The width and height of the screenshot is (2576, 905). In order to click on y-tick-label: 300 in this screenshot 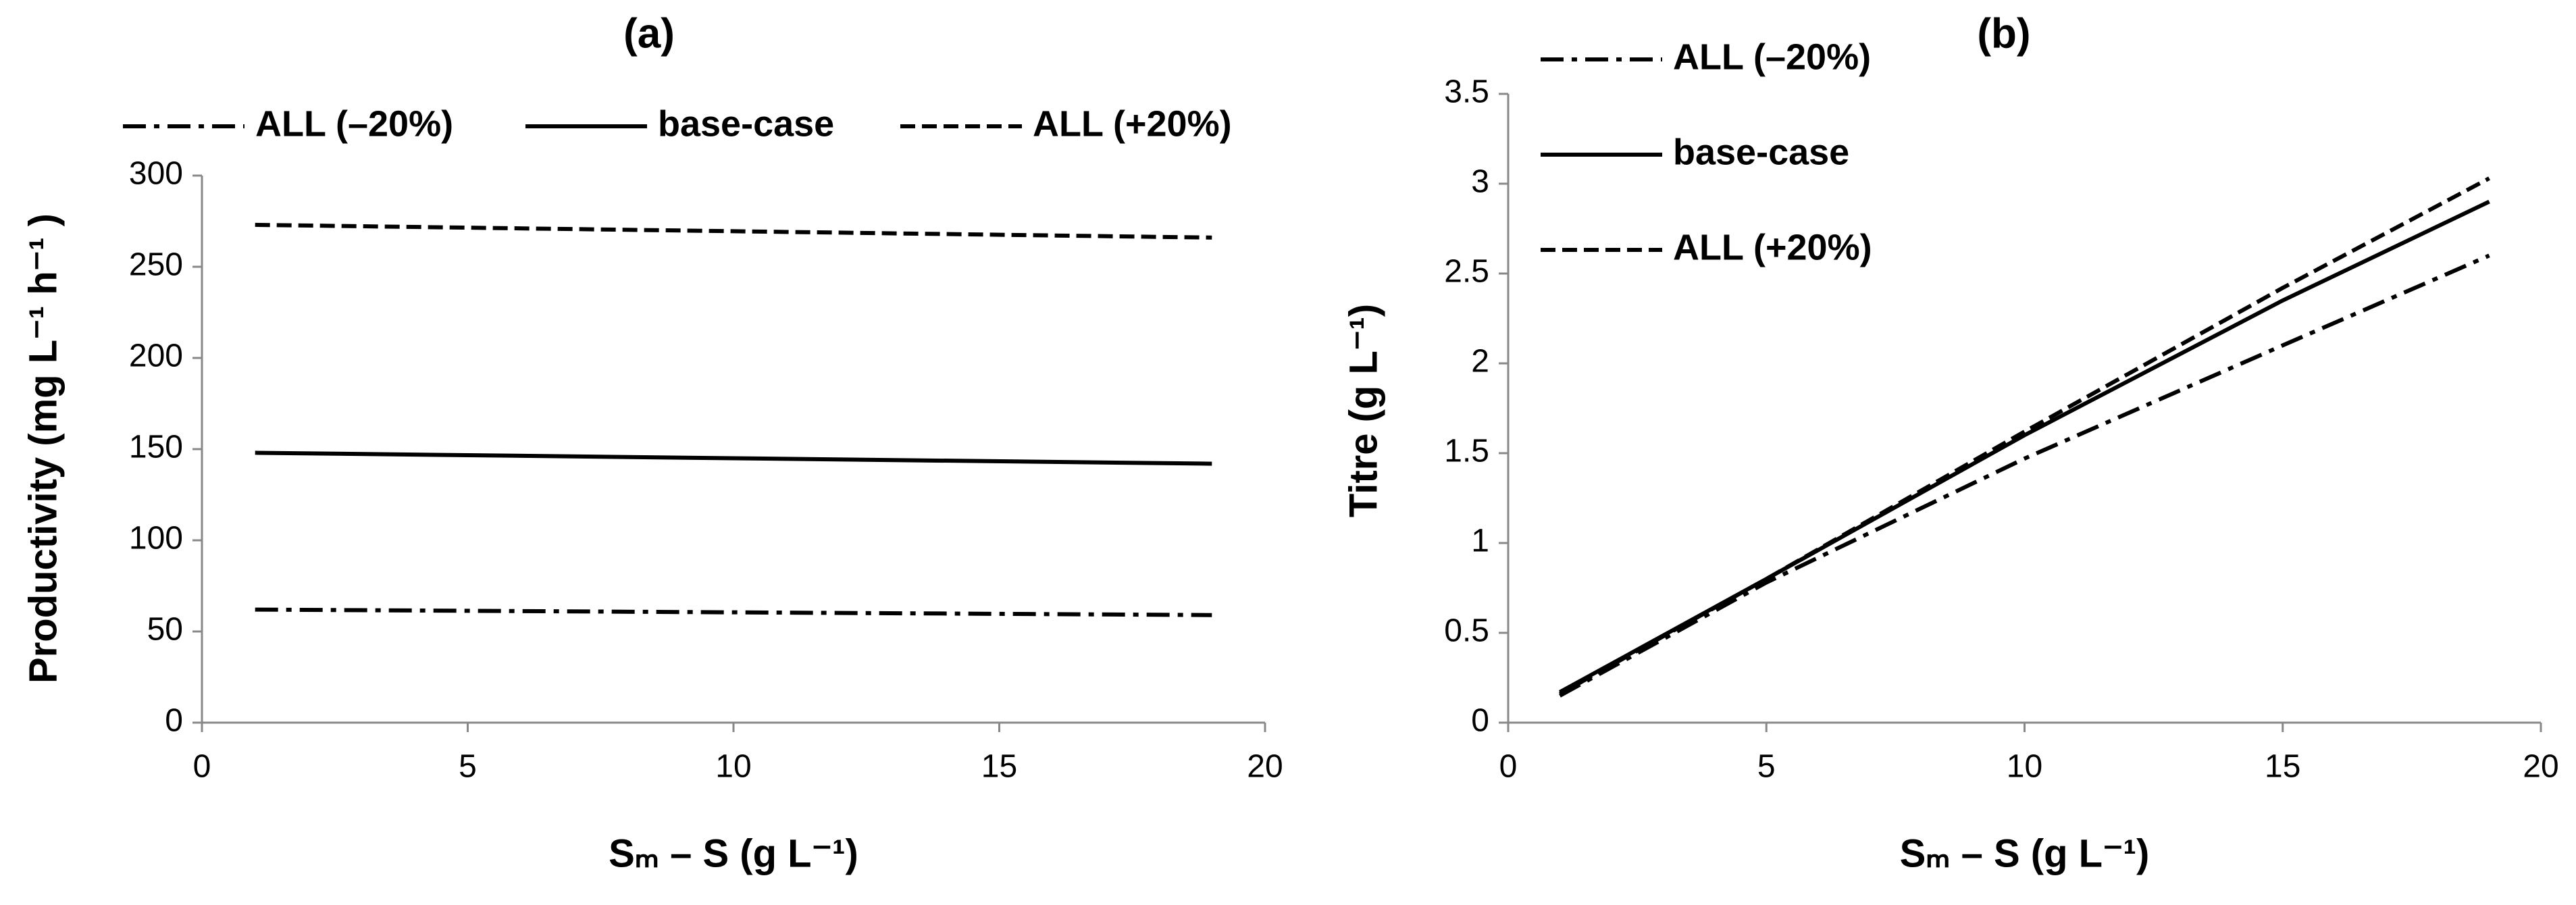, I will do `click(156, 174)`.